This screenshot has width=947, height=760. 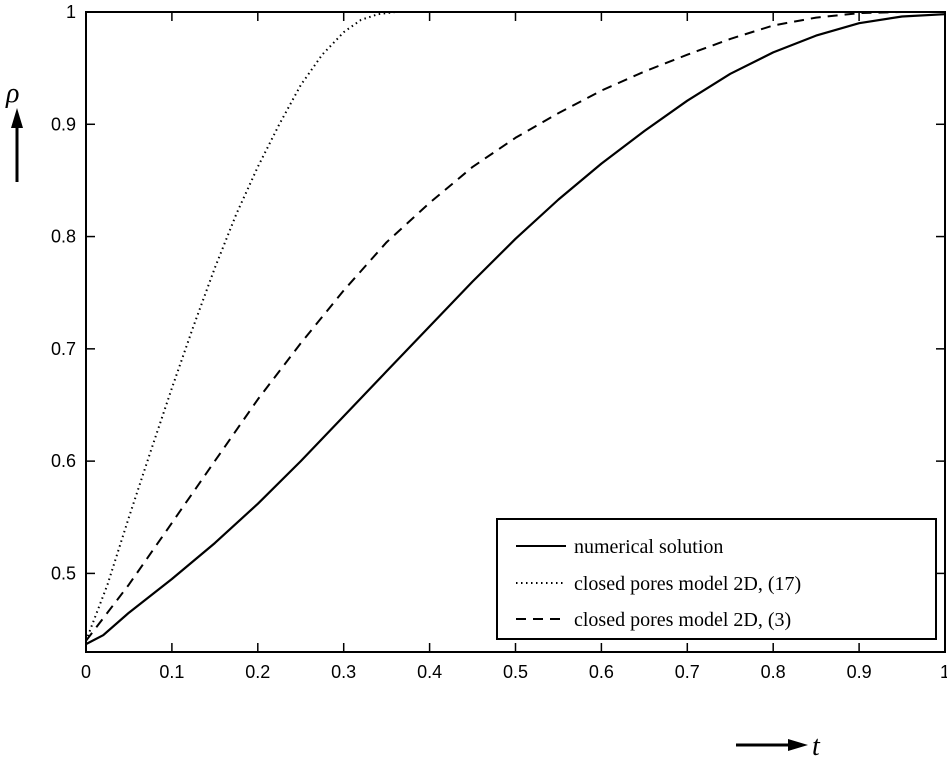 I want to click on y-tick-label: 0.5, so click(x=63, y=573).